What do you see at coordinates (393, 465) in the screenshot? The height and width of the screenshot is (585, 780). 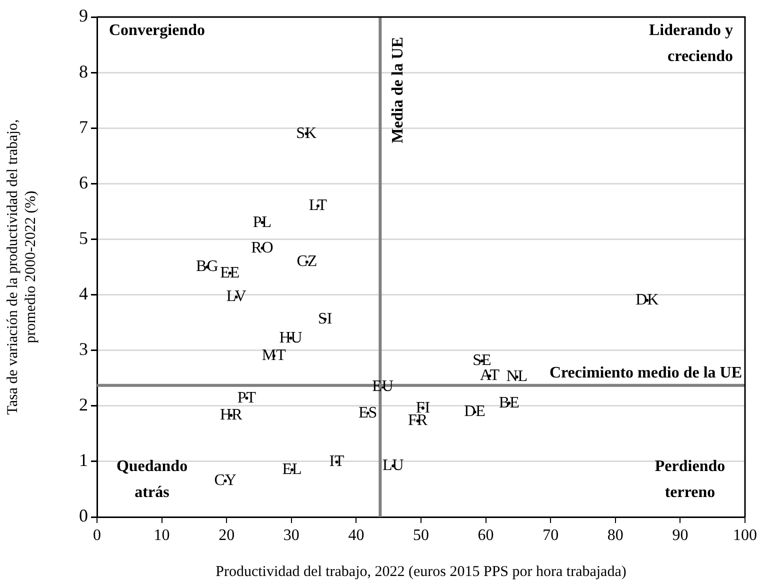 I see `series-label: LU` at bounding box center [393, 465].